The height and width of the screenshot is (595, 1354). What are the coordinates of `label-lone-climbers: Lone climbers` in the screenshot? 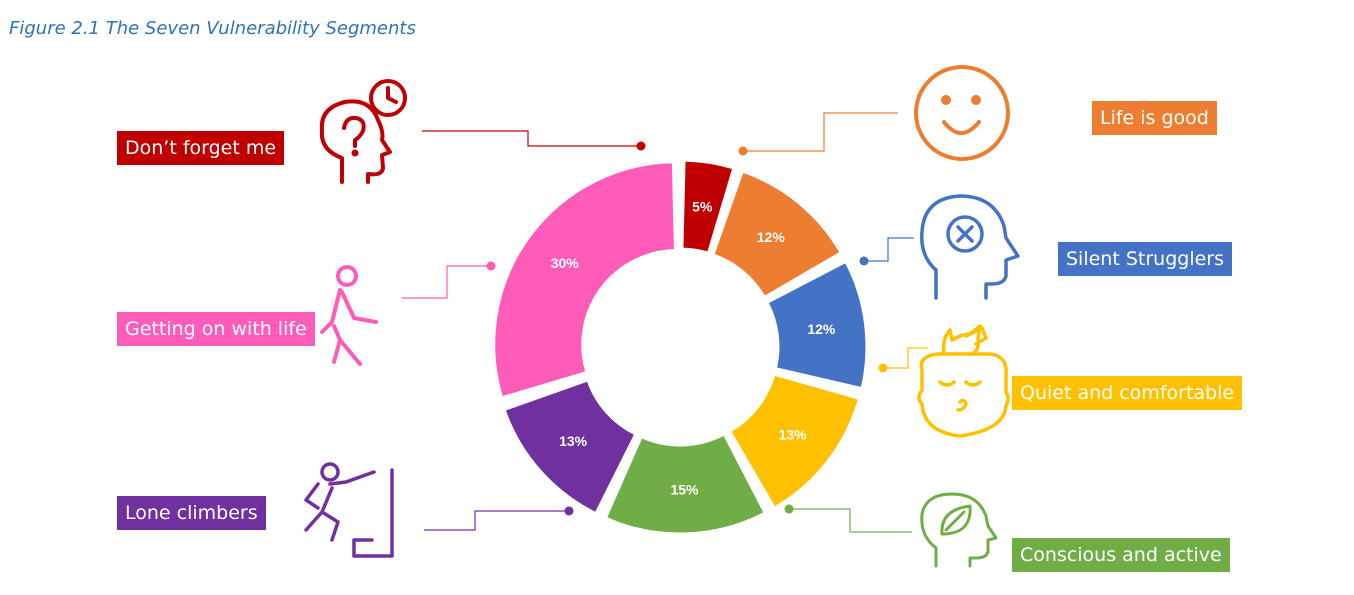 It's located at (191, 513).